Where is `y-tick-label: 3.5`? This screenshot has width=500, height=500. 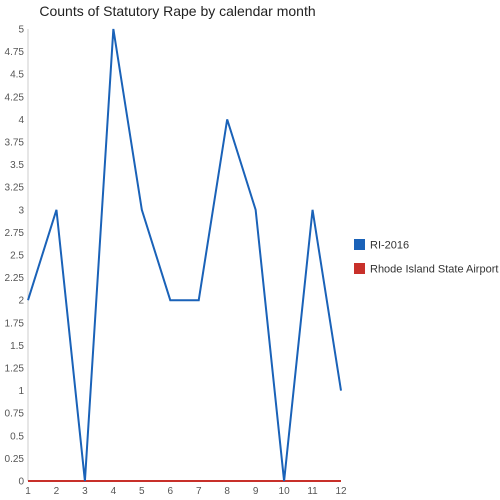 y-tick-label: 3.5 is located at coordinates (17, 165).